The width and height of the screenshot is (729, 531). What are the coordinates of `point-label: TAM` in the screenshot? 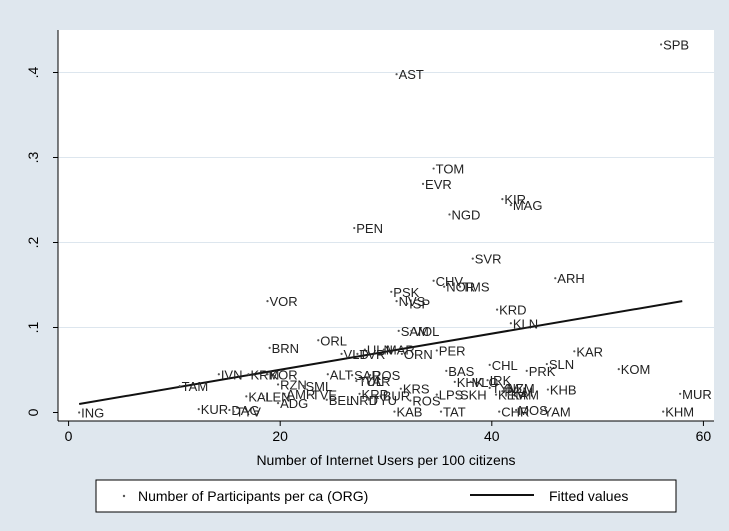 It's located at (195, 386).